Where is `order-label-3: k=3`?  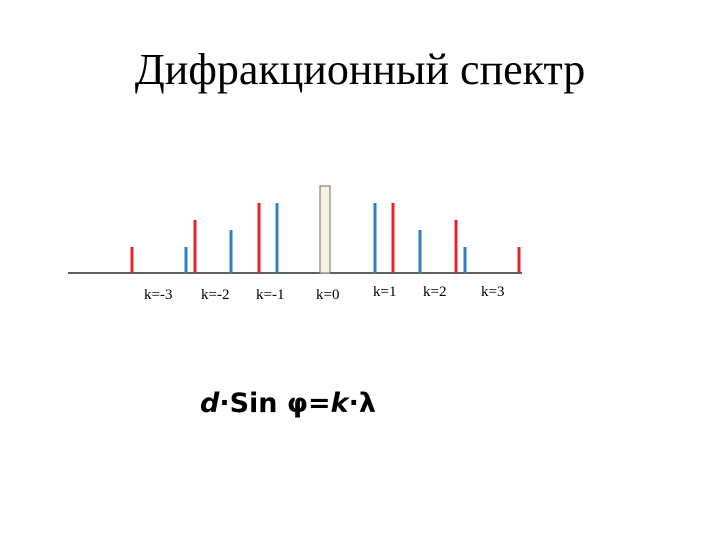
order-label-3: k=3 is located at coordinates (492, 292).